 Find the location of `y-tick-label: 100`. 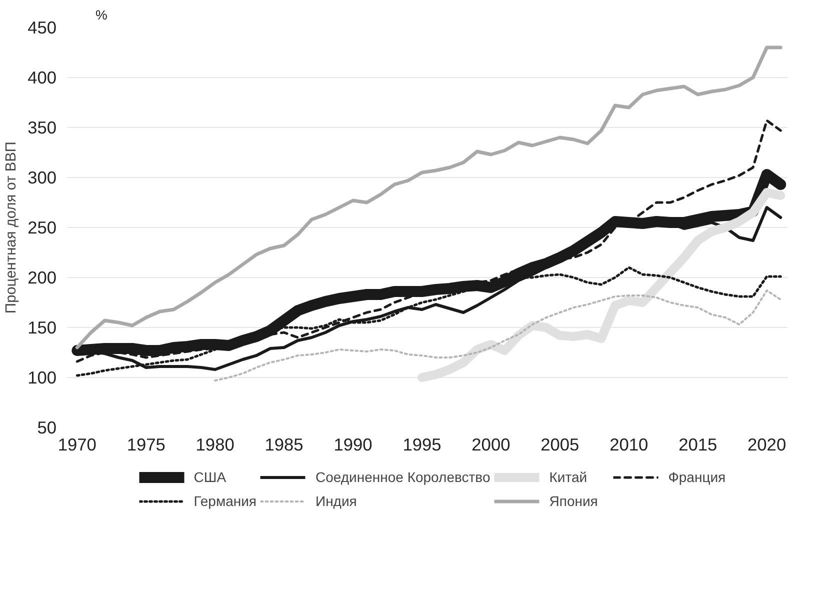

y-tick-label: 100 is located at coordinates (42, 378).